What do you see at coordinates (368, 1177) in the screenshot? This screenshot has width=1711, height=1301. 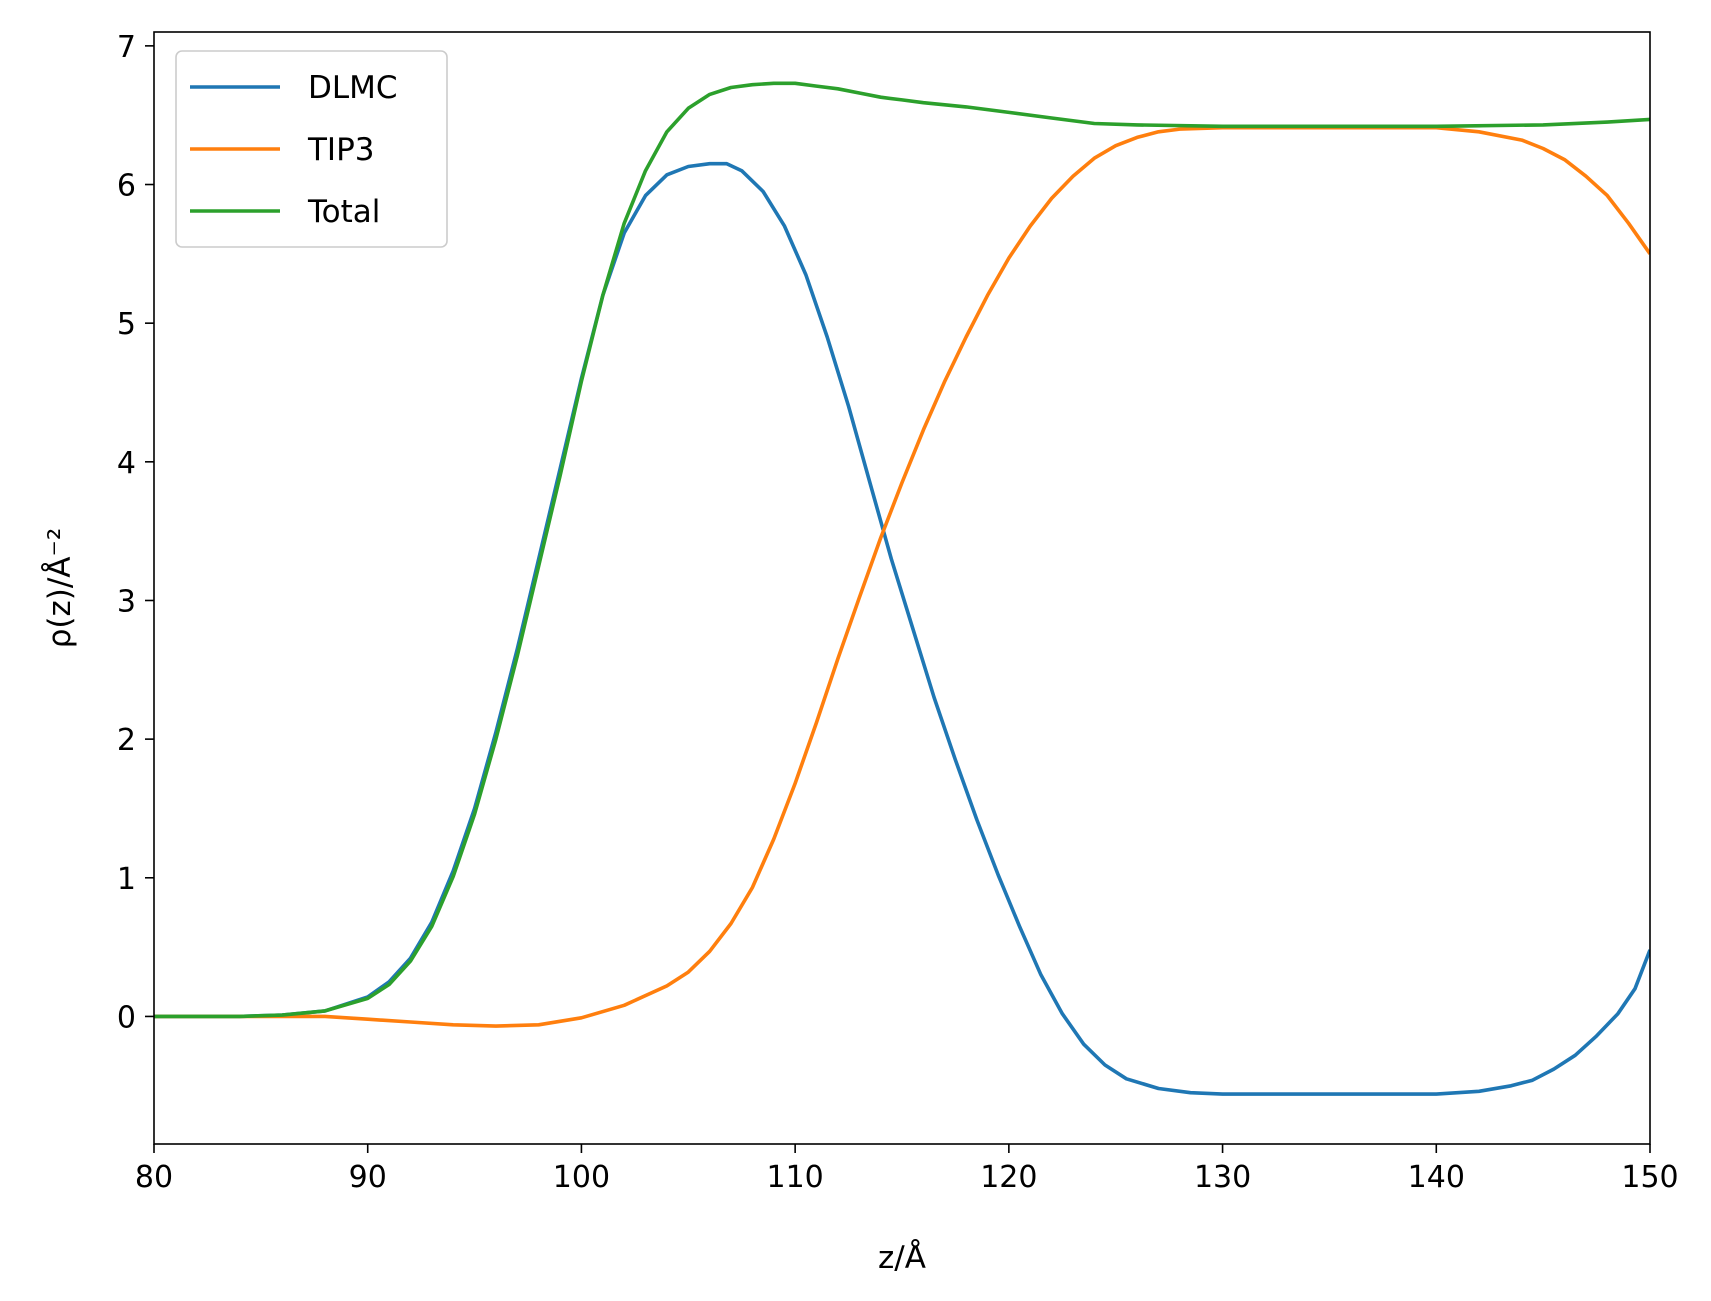 I see `x-tick-label: 90` at bounding box center [368, 1177].